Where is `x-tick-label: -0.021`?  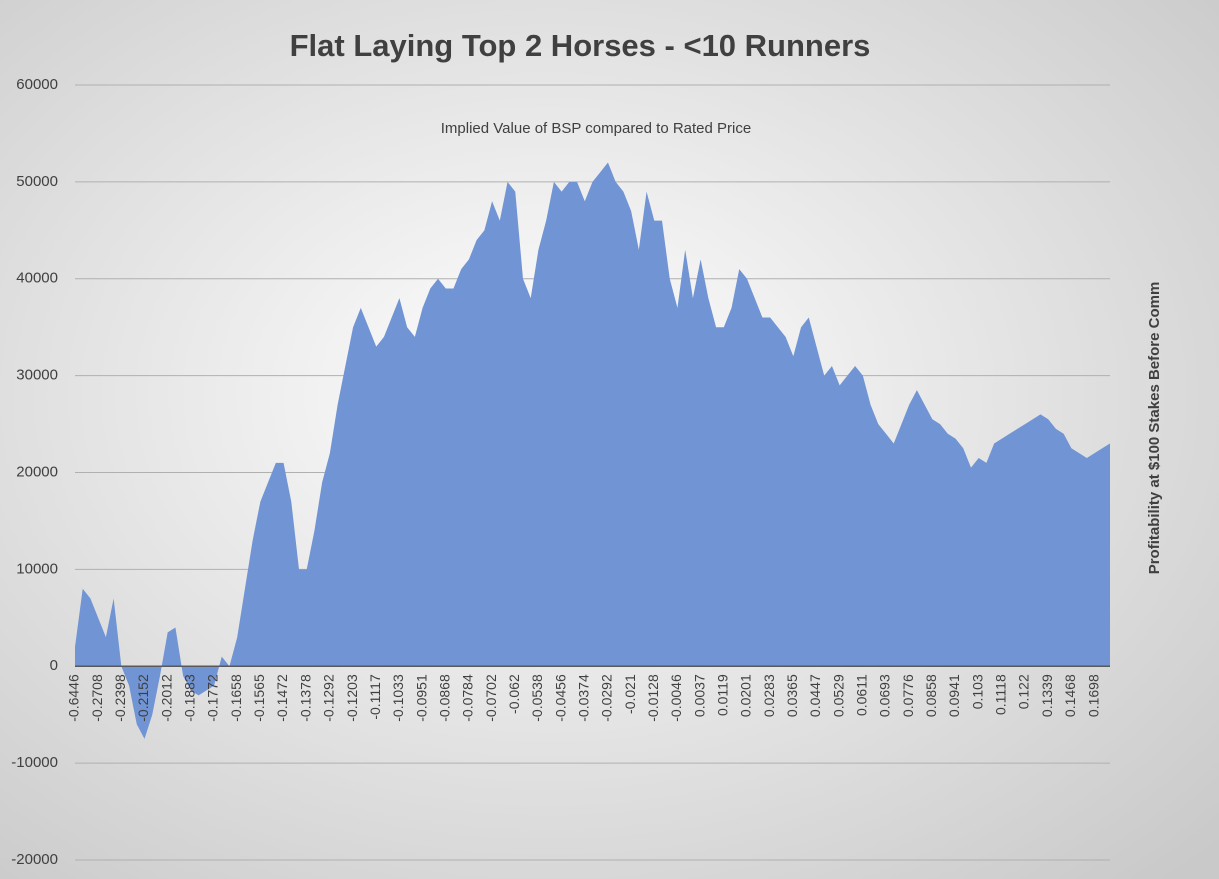
x-tick-label: -0.021 is located at coordinates (630, 694).